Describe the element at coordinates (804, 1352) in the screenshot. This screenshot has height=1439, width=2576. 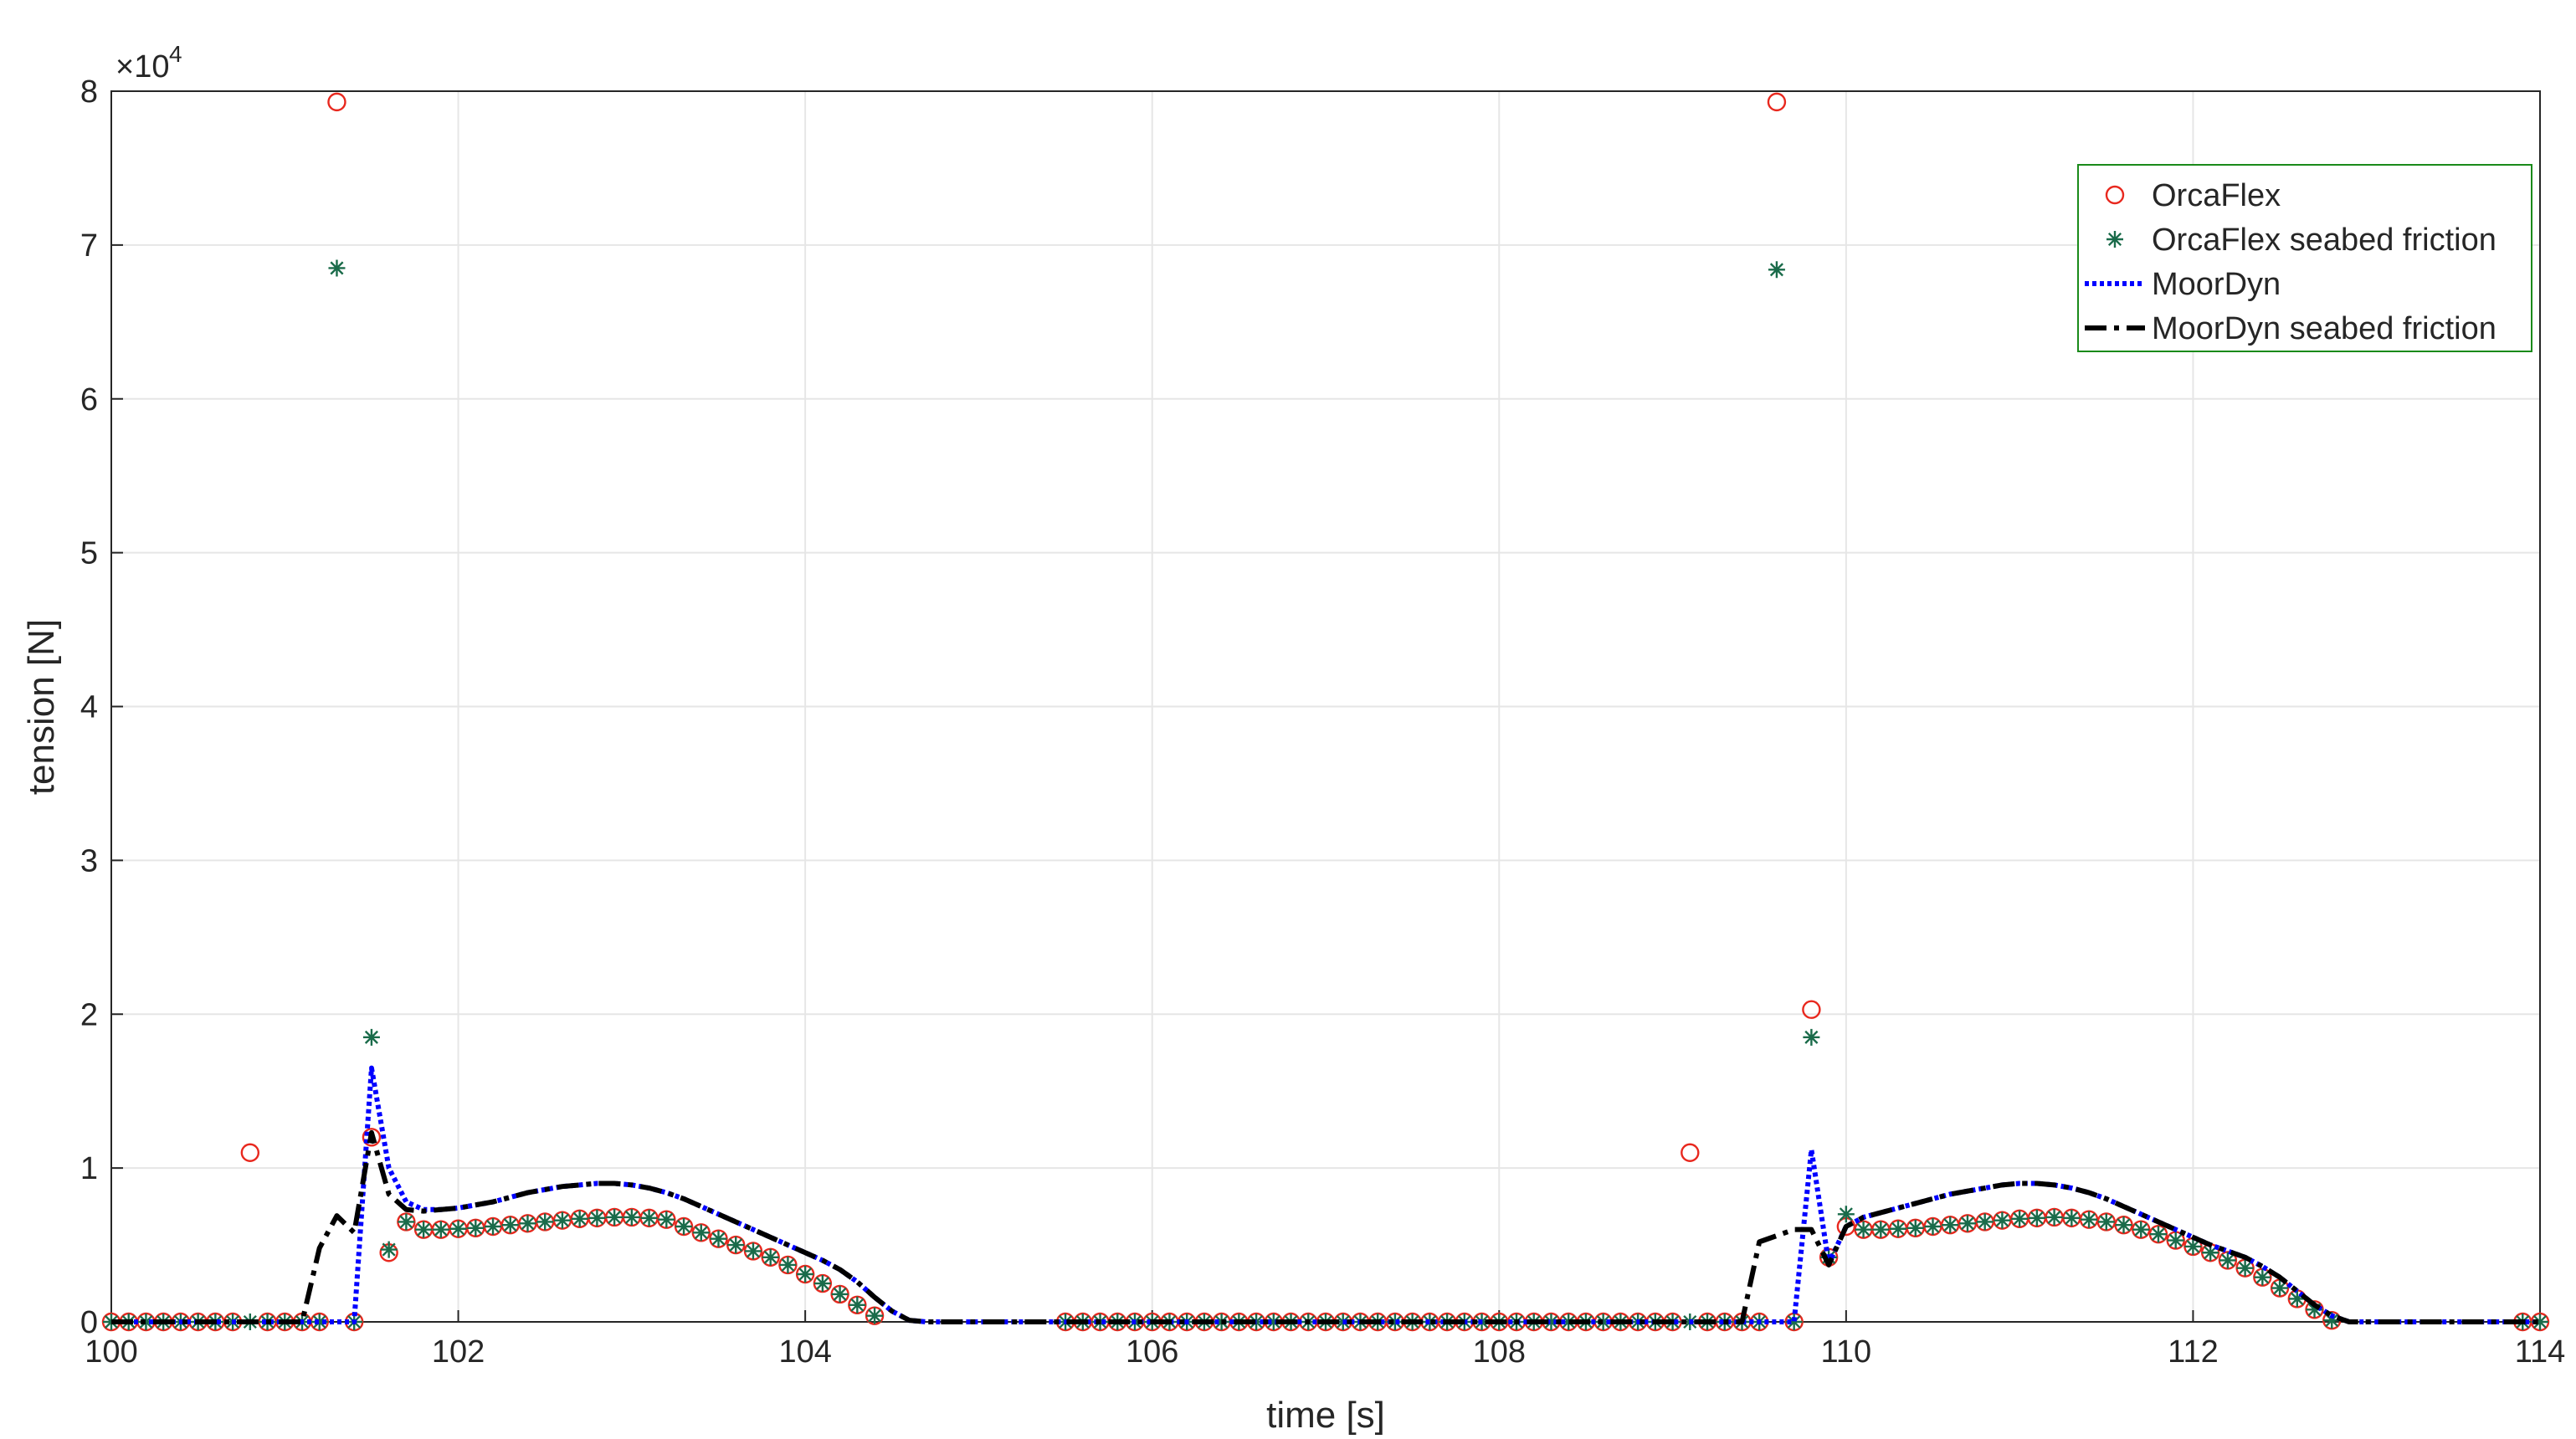
I see `x-tick-label: 104` at that location.